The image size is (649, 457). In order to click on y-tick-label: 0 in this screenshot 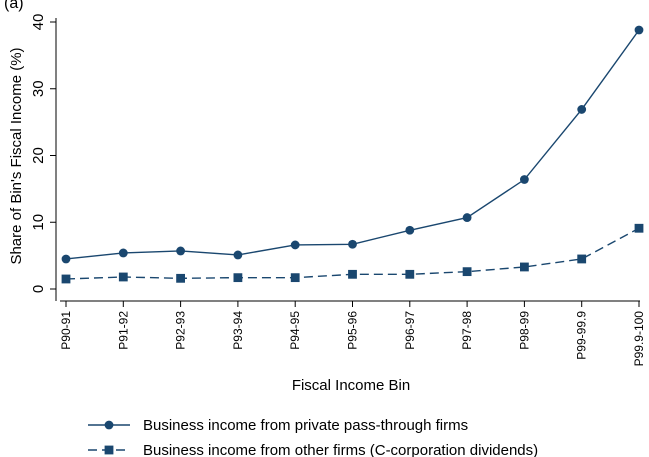, I will do `click(38, 289)`.